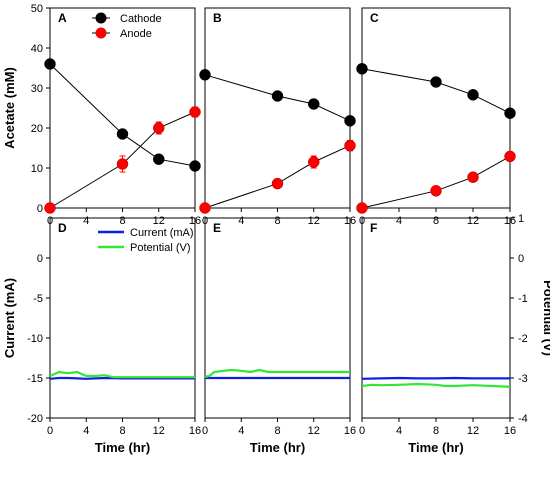 Image resolution: width=550 pixels, height=477 pixels. What do you see at coordinates (127, 26) in the screenshot?
I see `legend: Cathode Anode` at bounding box center [127, 26].